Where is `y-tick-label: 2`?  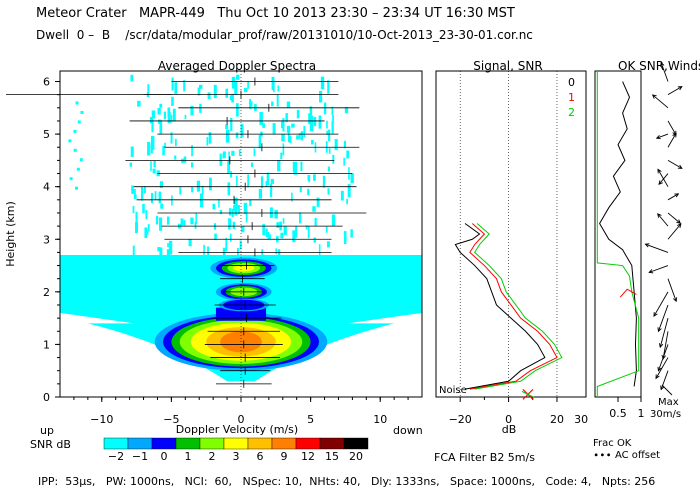
y-tick-label: 2 is located at coordinates (46, 292).